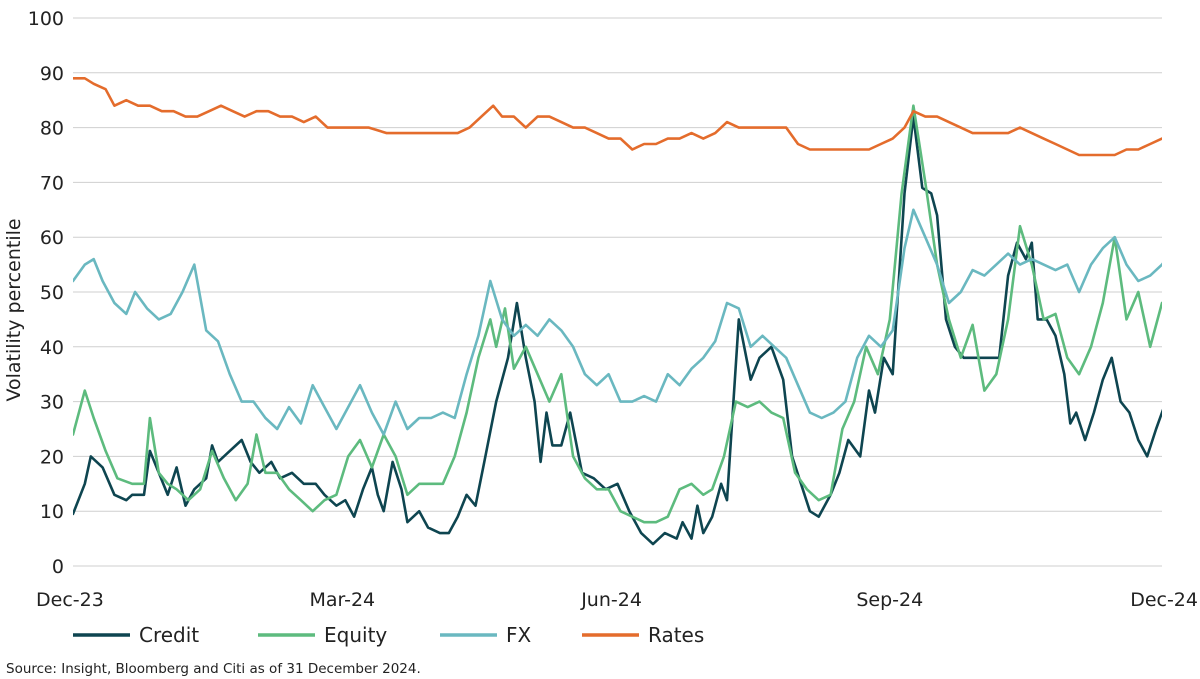 This screenshot has width=1200, height=679. Describe the element at coordinates (46, 19) in the screenshot. I see `y-tick-label: 100` at that location.